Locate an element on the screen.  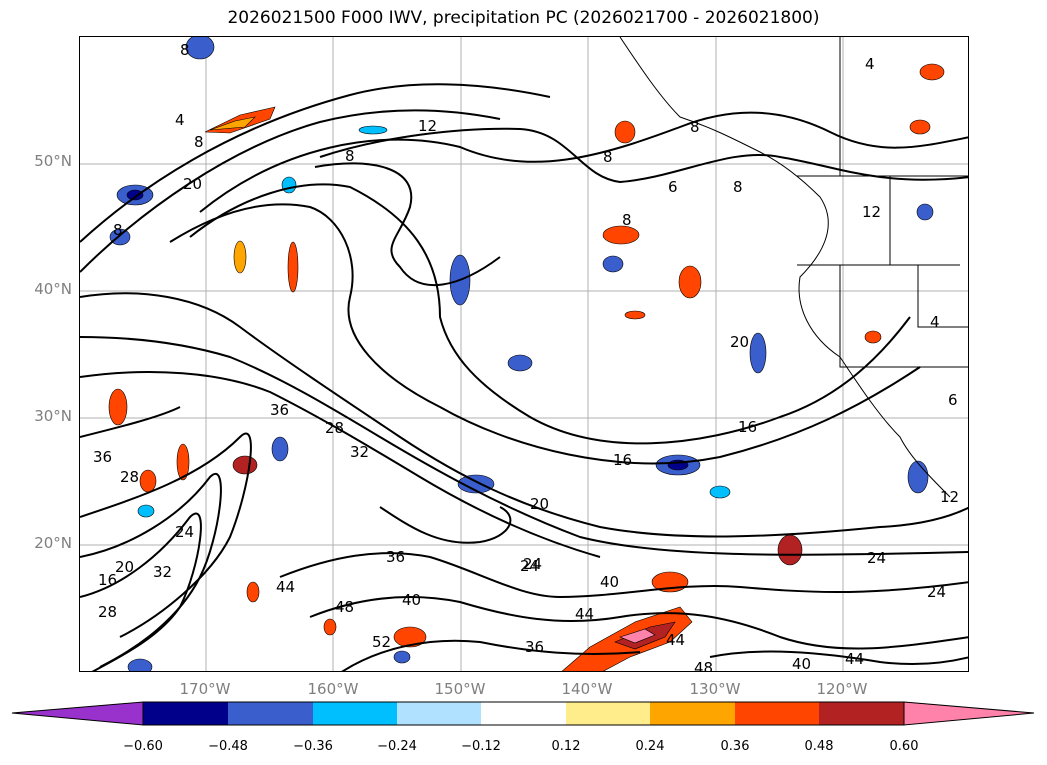
colorbar-tick: 0.24 is located at coordinates (650, 746).